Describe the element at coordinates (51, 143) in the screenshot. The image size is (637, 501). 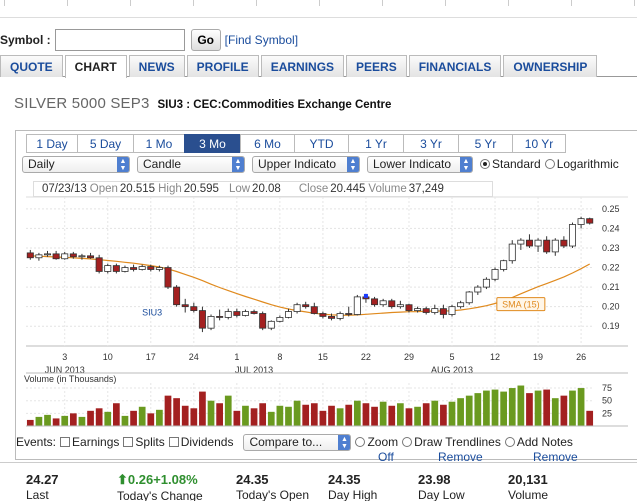
I see `range-1-day: 1 Day` at that location.